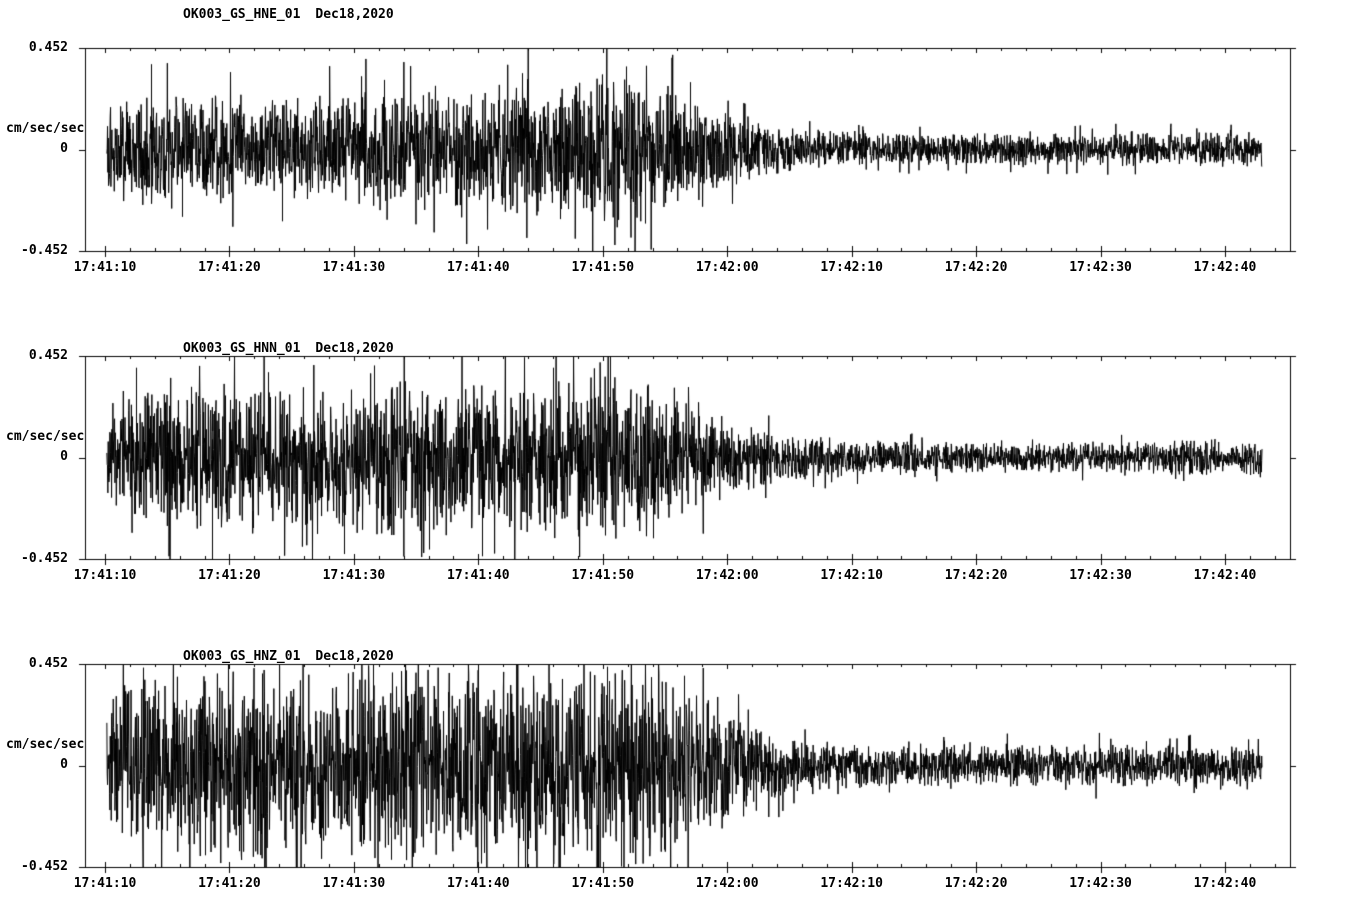 Image resolution: width=1358 pixels, height=924 pixels. I want to click on trace-title: OK003_GS_HNN_01 Dec18,2020, so click(288, 348).